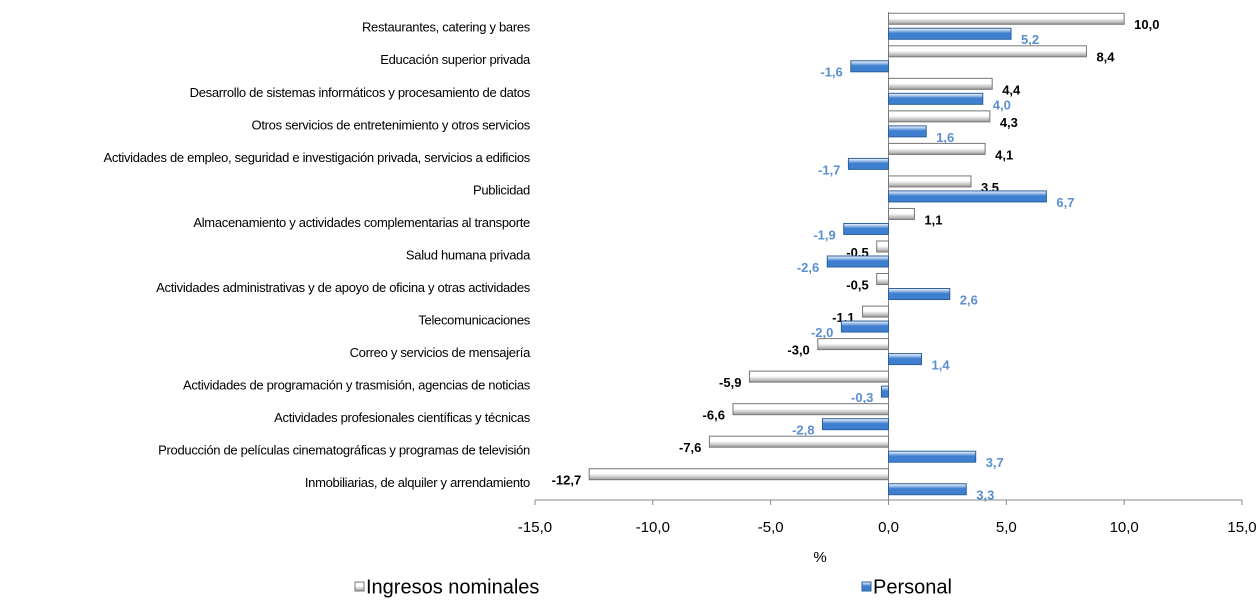 This screenshot has width=1257, height=600. Describe the element at coordinates (446, 27) in the screenshot. I see `category-label: Restaurantes, catering y bares` at that location.